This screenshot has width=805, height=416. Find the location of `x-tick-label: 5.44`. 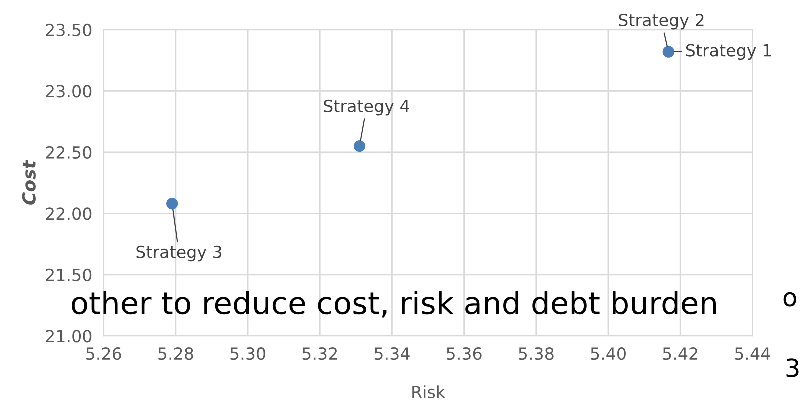

x-tick-label: 5.44 is located at coordinates (752, 354).